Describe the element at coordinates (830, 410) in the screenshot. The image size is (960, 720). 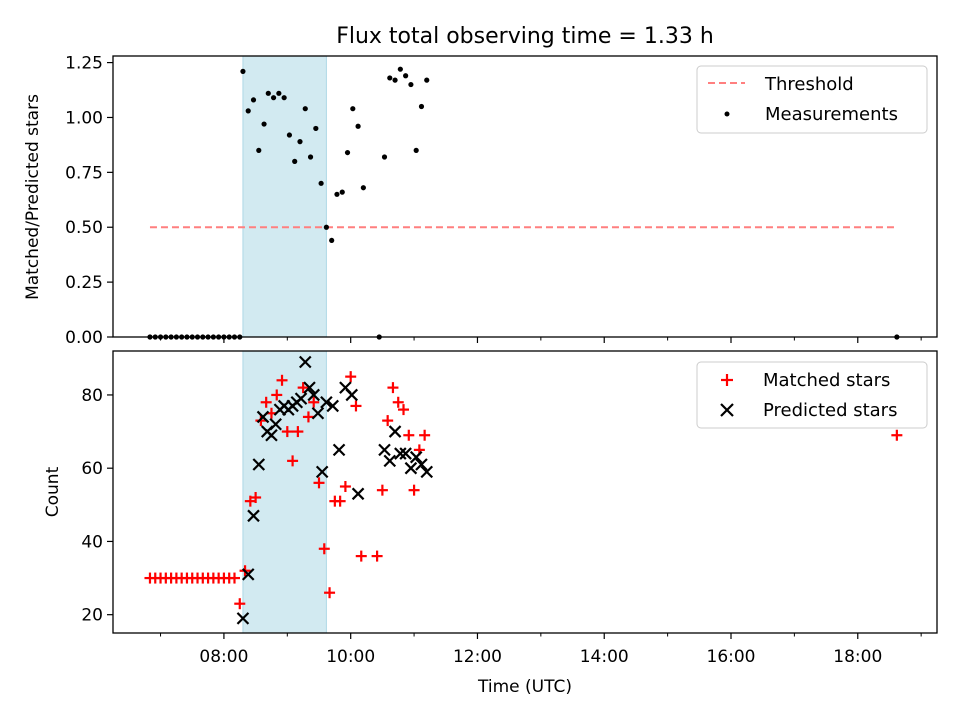
I see `legend-predicted-label: Predicted stars` at that location.